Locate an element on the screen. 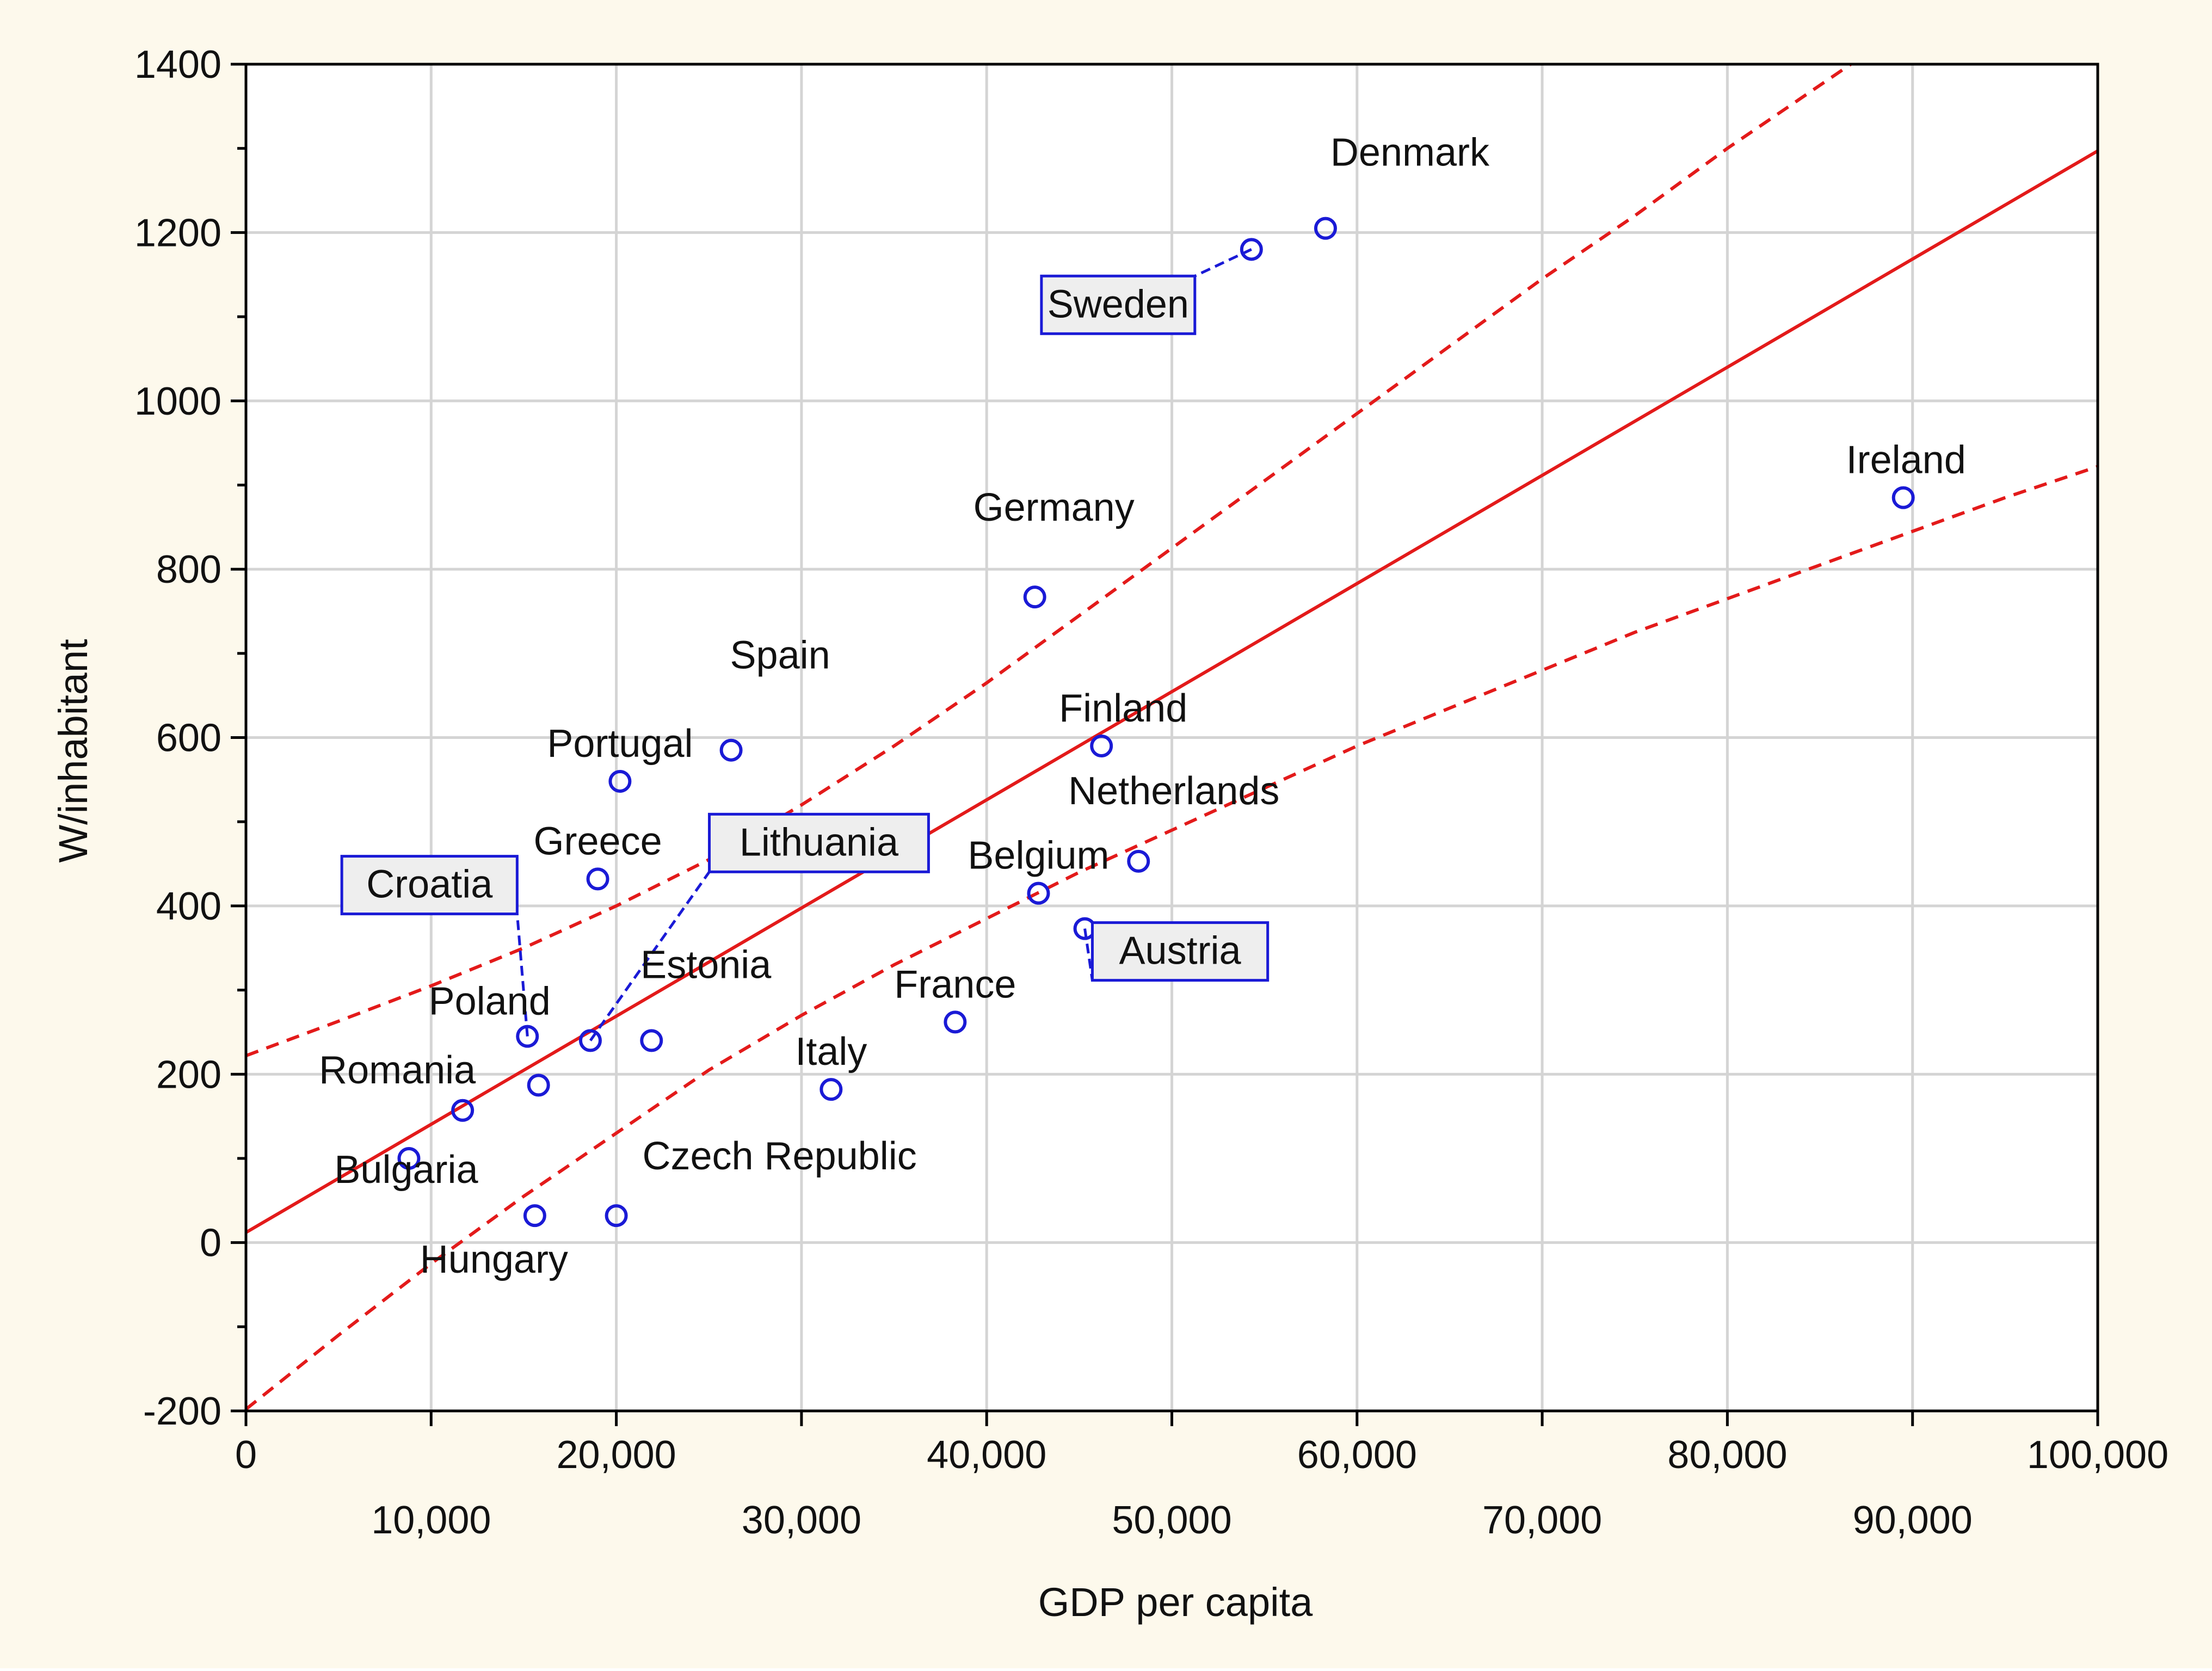 This screenshot has width=2212, height=1671. data-point-poland is located at coordinates (538, 1085).